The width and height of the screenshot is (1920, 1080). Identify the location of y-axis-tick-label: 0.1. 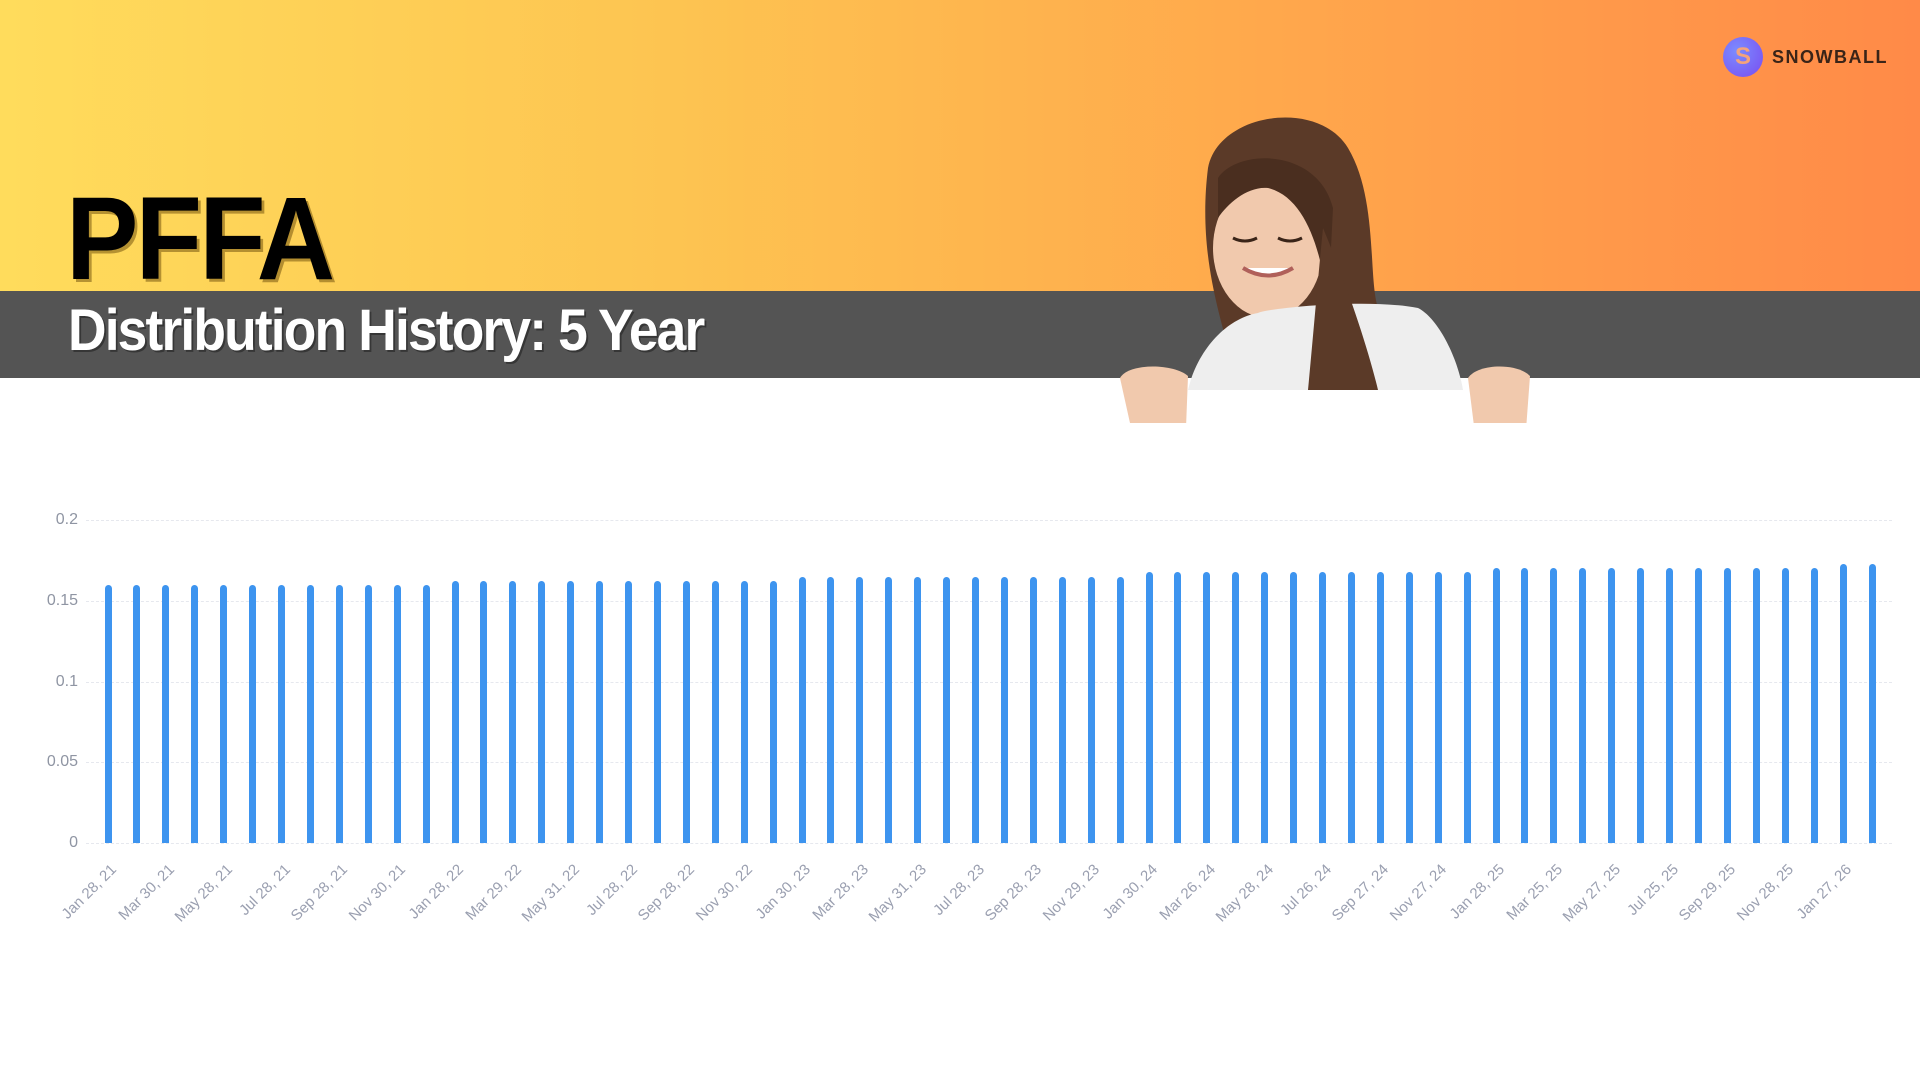
(66, 681).